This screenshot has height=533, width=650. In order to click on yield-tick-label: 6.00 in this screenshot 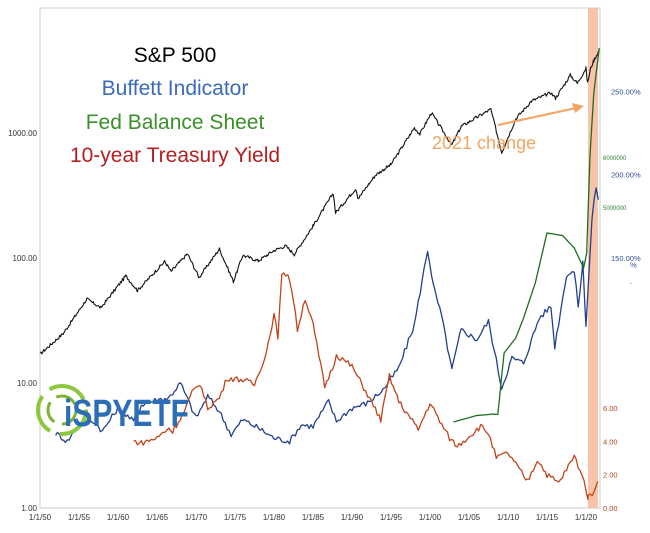, I will do `click(610, 408)`.